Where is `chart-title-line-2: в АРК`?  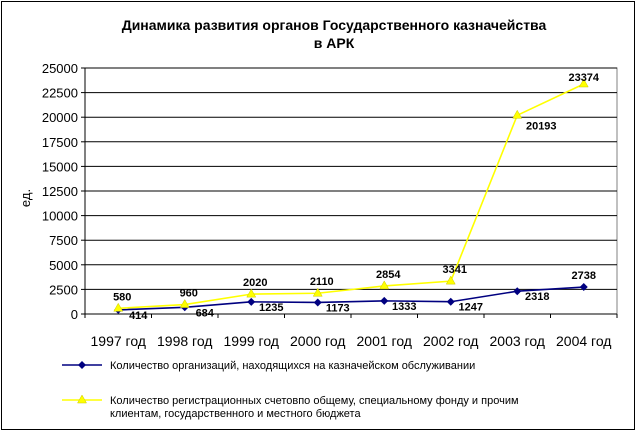 chart-title-line-2: в АРК is located at coordinates (334, 43).